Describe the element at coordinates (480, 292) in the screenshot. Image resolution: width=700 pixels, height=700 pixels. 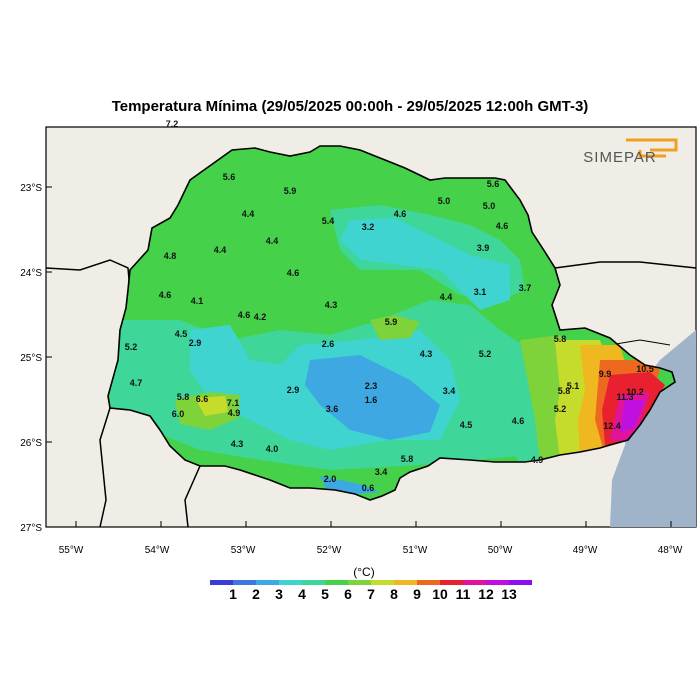
I see `station-value: 3.1` at that location.